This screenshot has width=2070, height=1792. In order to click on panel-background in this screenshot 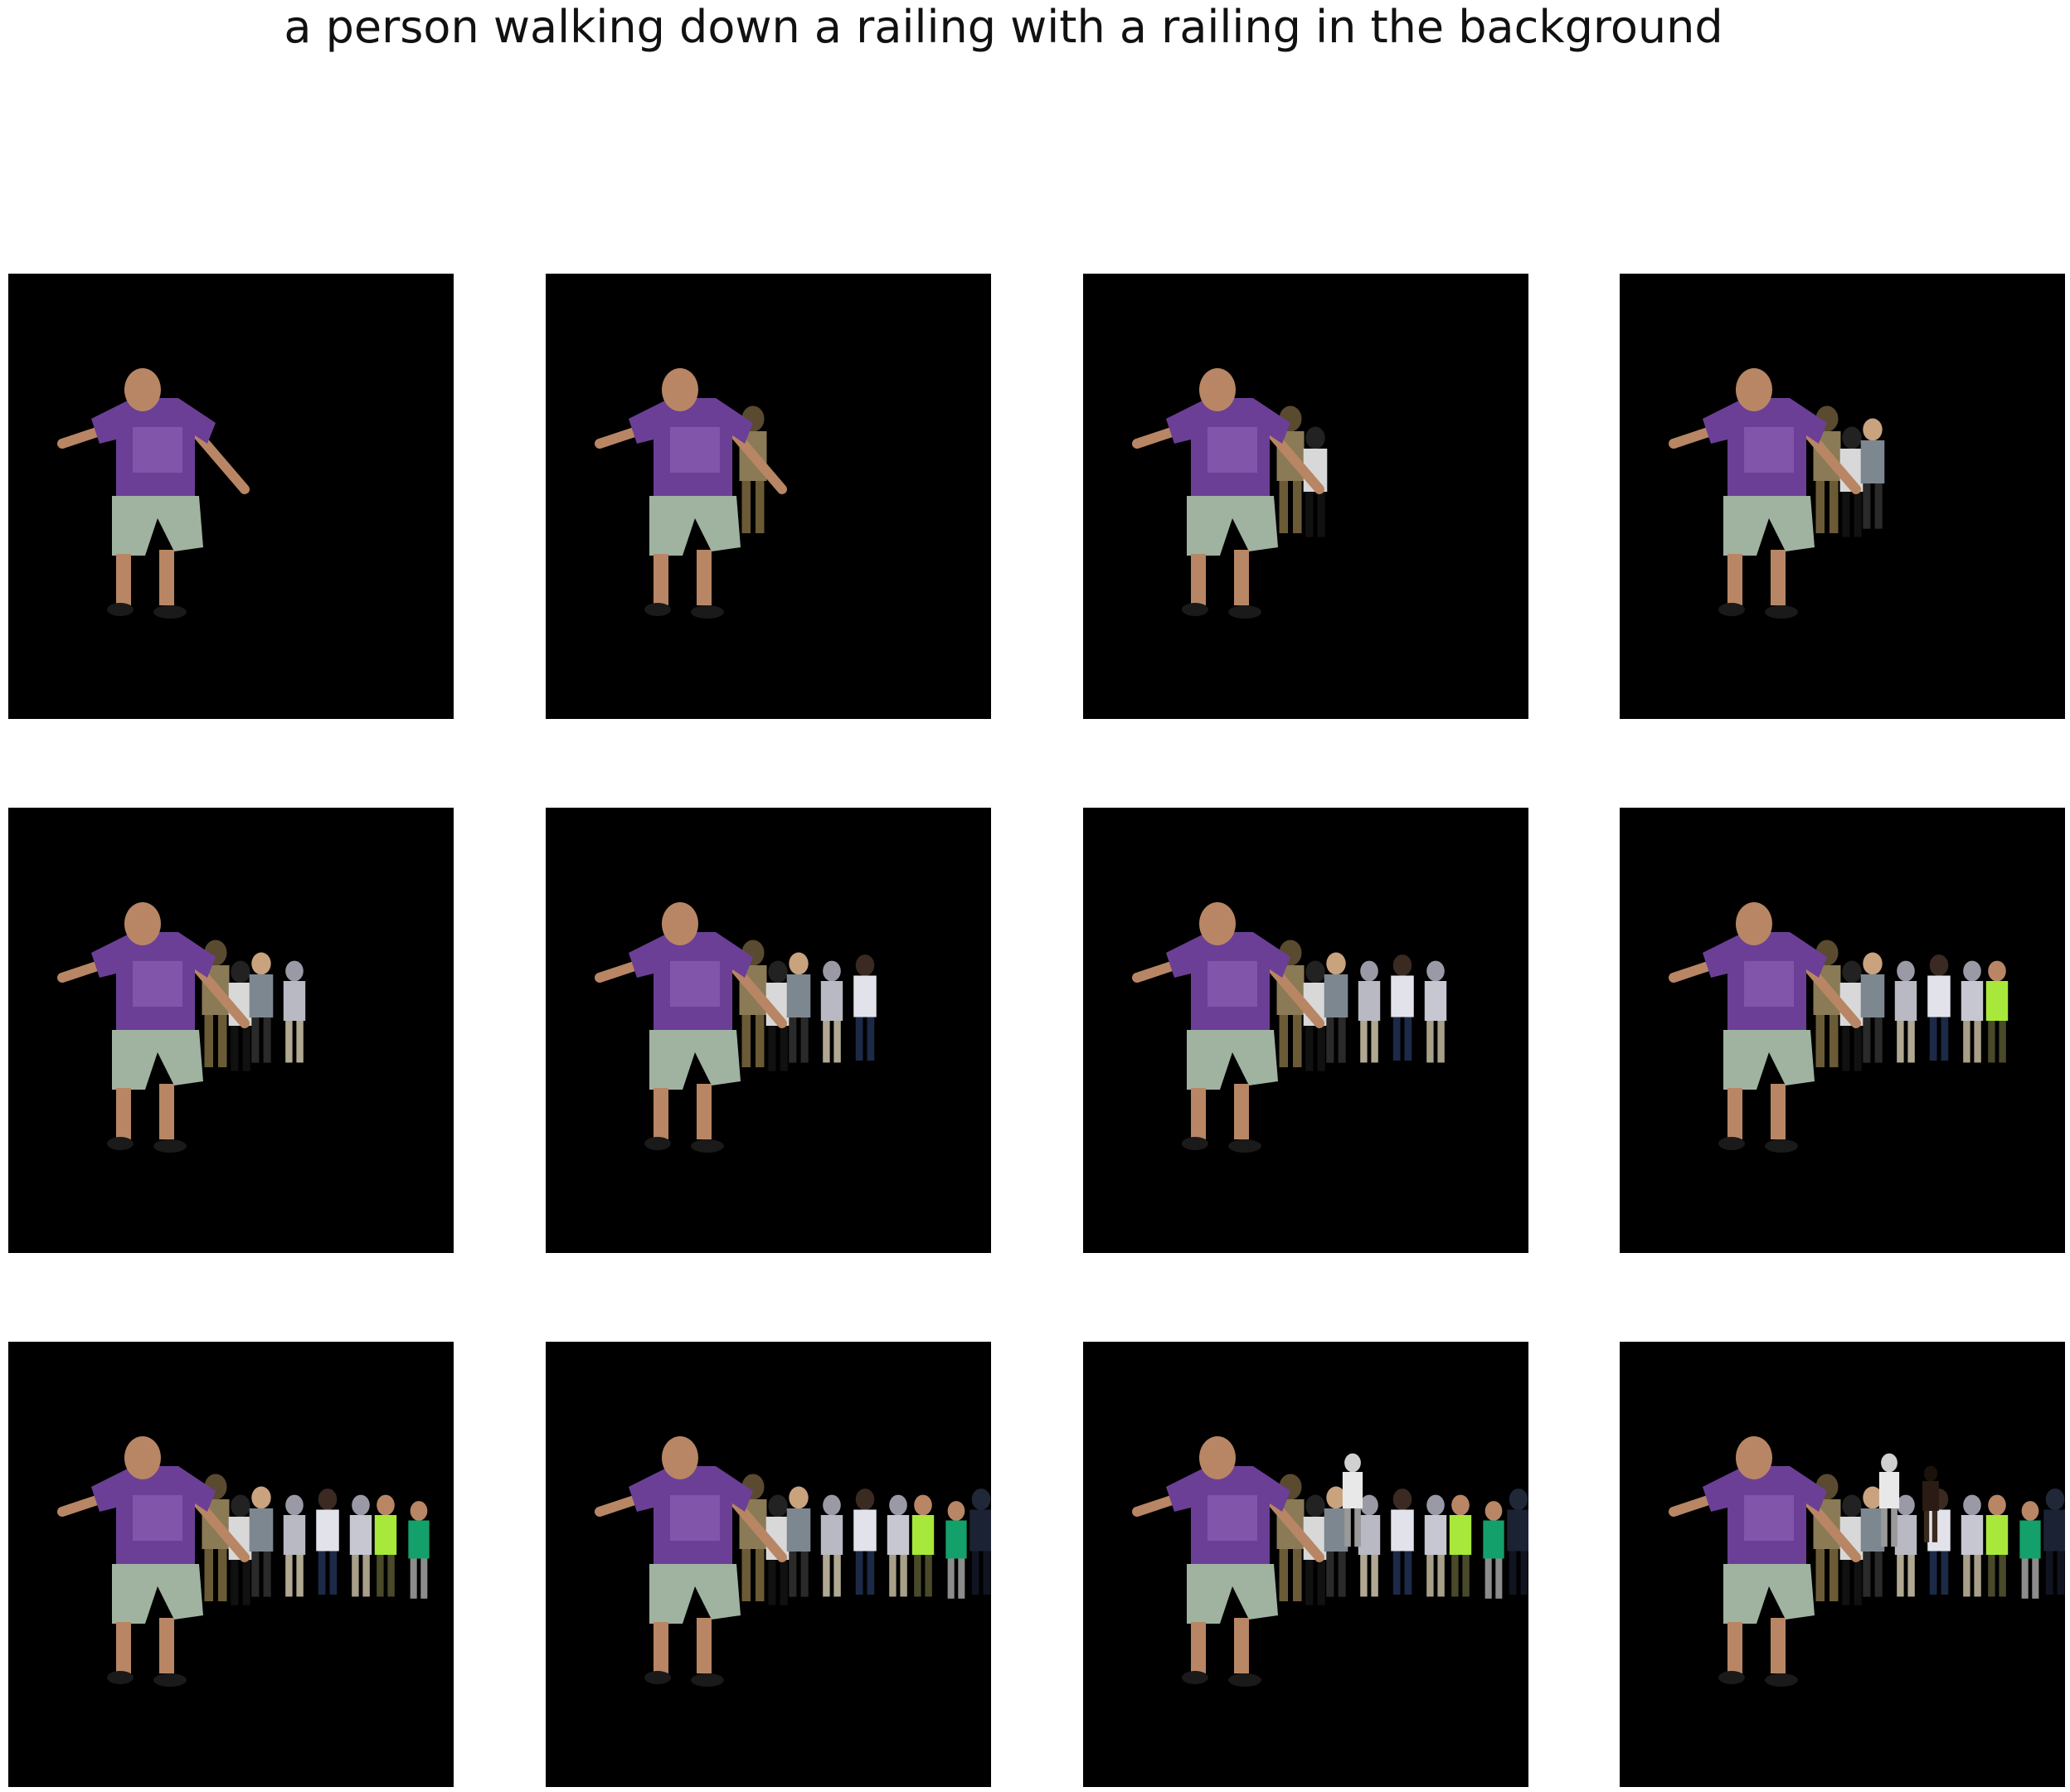, I will do `click(769, 497)`.